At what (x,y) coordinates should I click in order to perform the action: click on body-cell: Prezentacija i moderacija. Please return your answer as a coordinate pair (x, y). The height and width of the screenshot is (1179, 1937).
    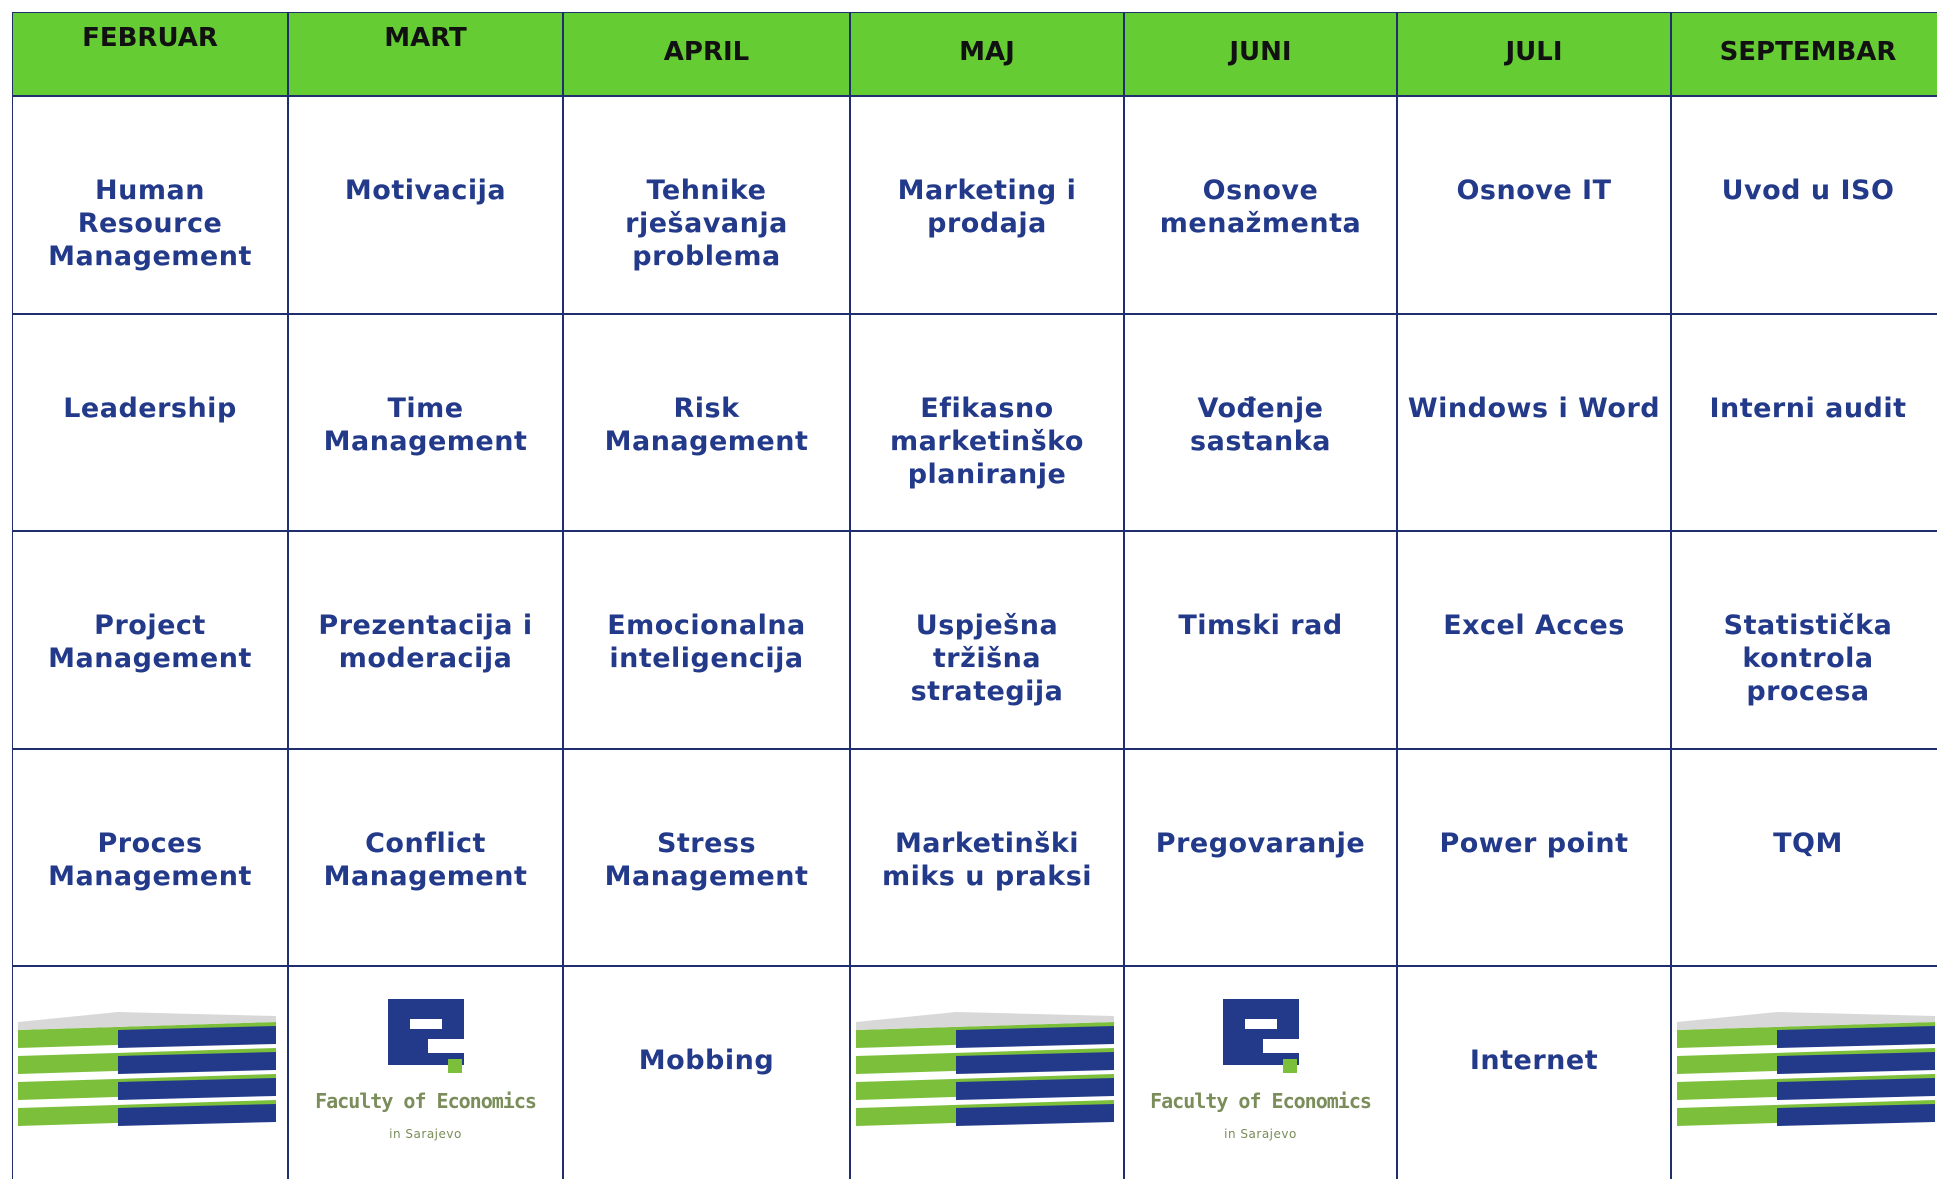
    Looking at the image, I should click on (425, 640).